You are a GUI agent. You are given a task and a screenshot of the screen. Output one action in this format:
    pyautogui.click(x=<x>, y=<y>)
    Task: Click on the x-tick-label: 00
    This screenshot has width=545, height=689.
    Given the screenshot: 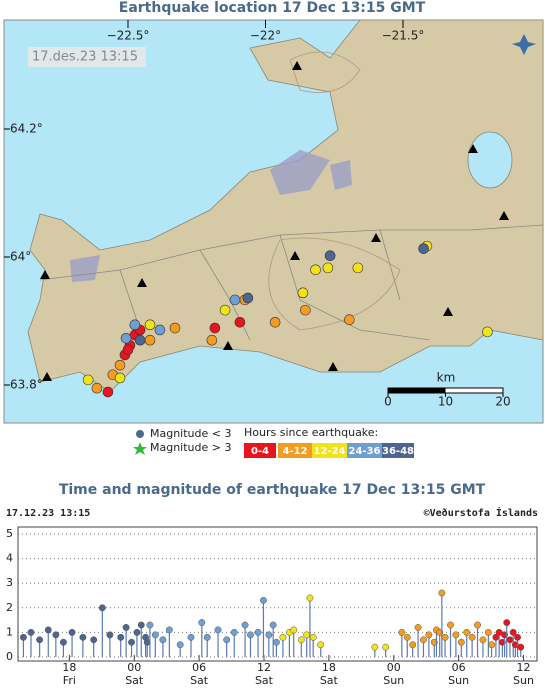 What is the action you would take?
    pyautogui.click(x=134, y=667)
    